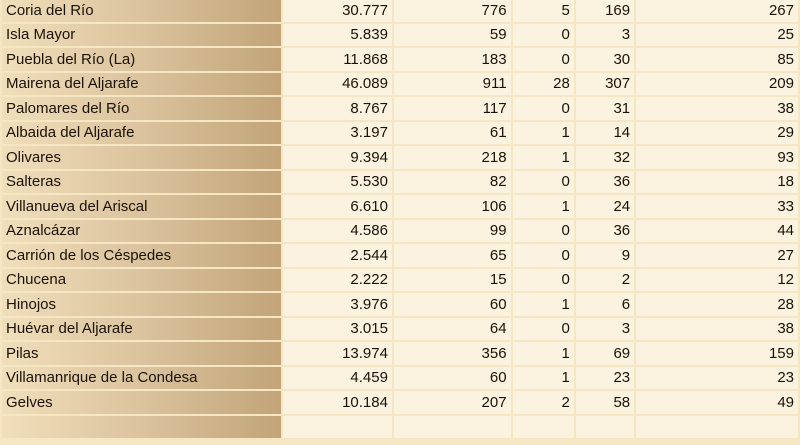  I want to click on value-cell-col2: 106, so click(452, 206).